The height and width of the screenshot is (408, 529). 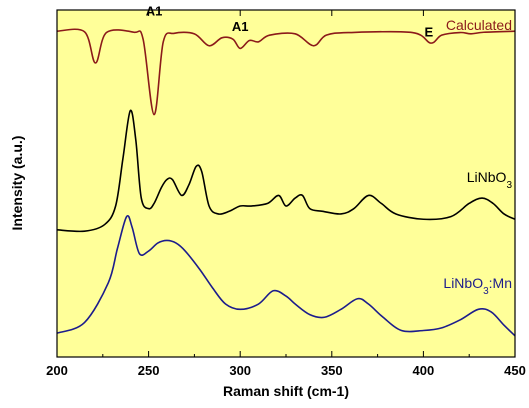 I want to click on series-label-layer: Calculated LiNbO3 LiNbO3:Mn, so click(x=477, y=157).